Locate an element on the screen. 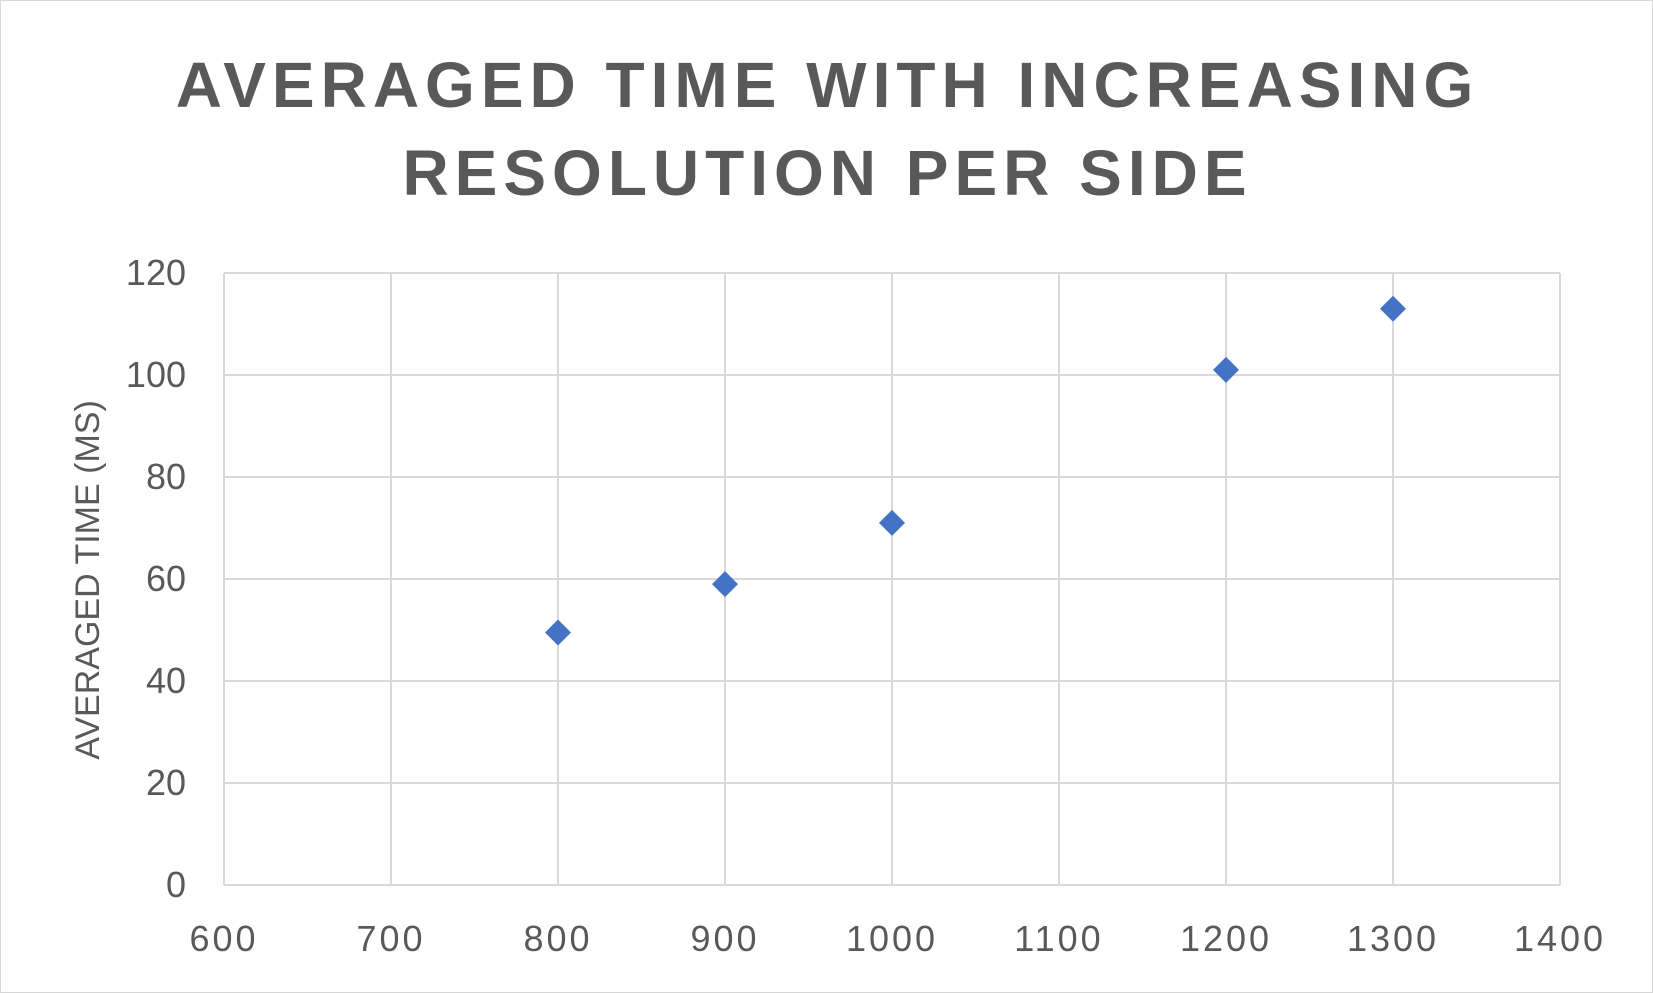 The height and width of the screenshot is (994, 1653). x-tick-label: 1000 is located at coordinates (892, 938).